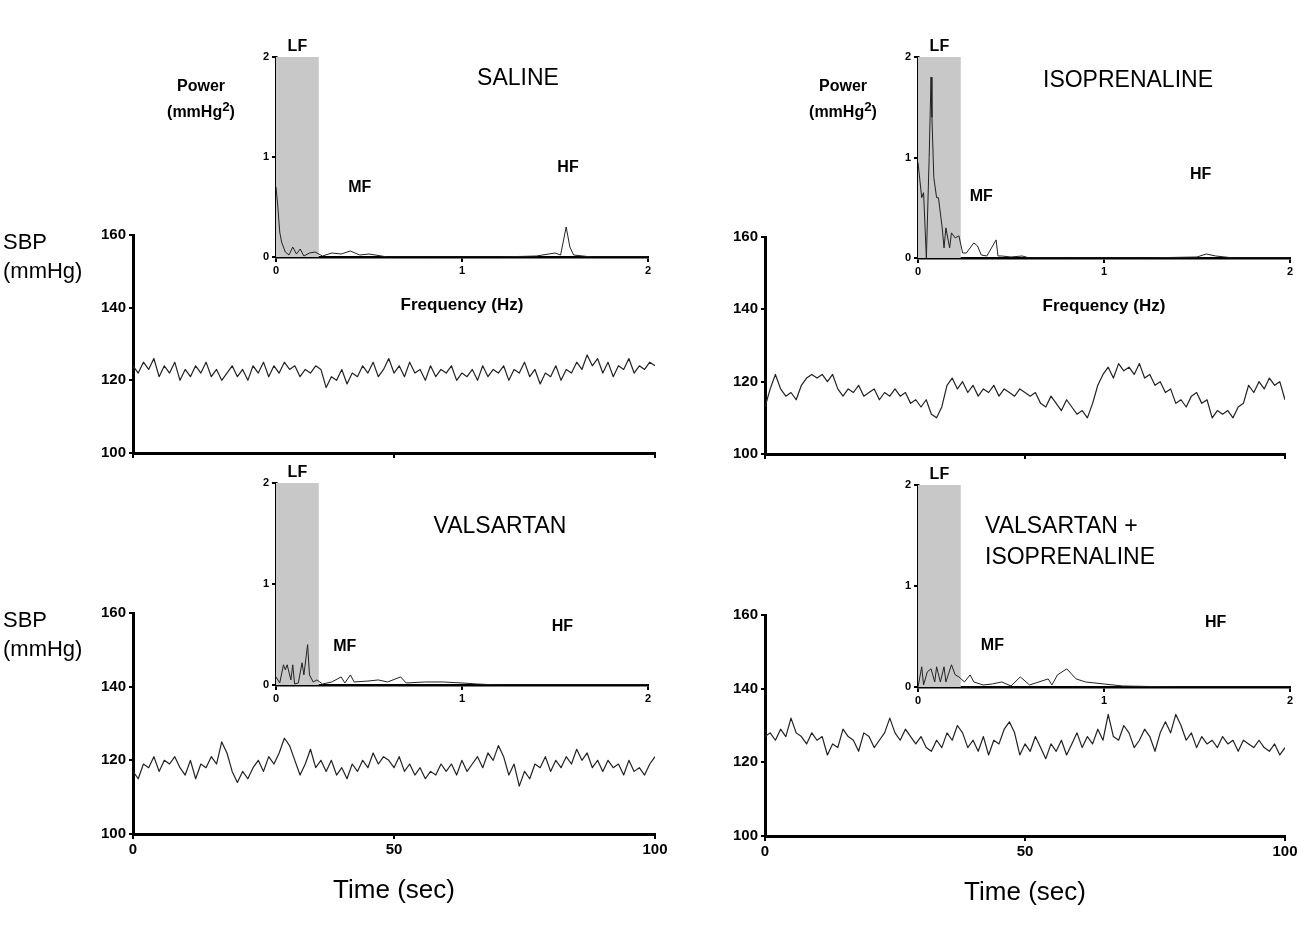  What do you see at coordinates (500, 525) in the screenshot?
I see `text: VALSARTAN` at bounding box center [500, 525].